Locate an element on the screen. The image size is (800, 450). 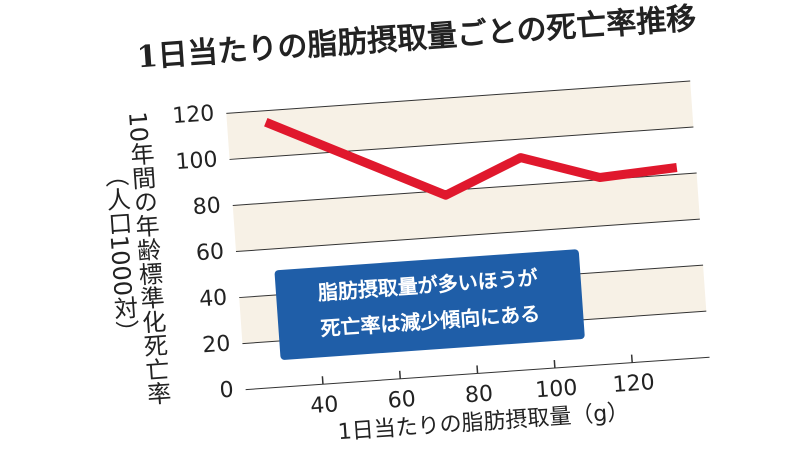
y-tick-label: 80 is located at coordinates (207, 206).